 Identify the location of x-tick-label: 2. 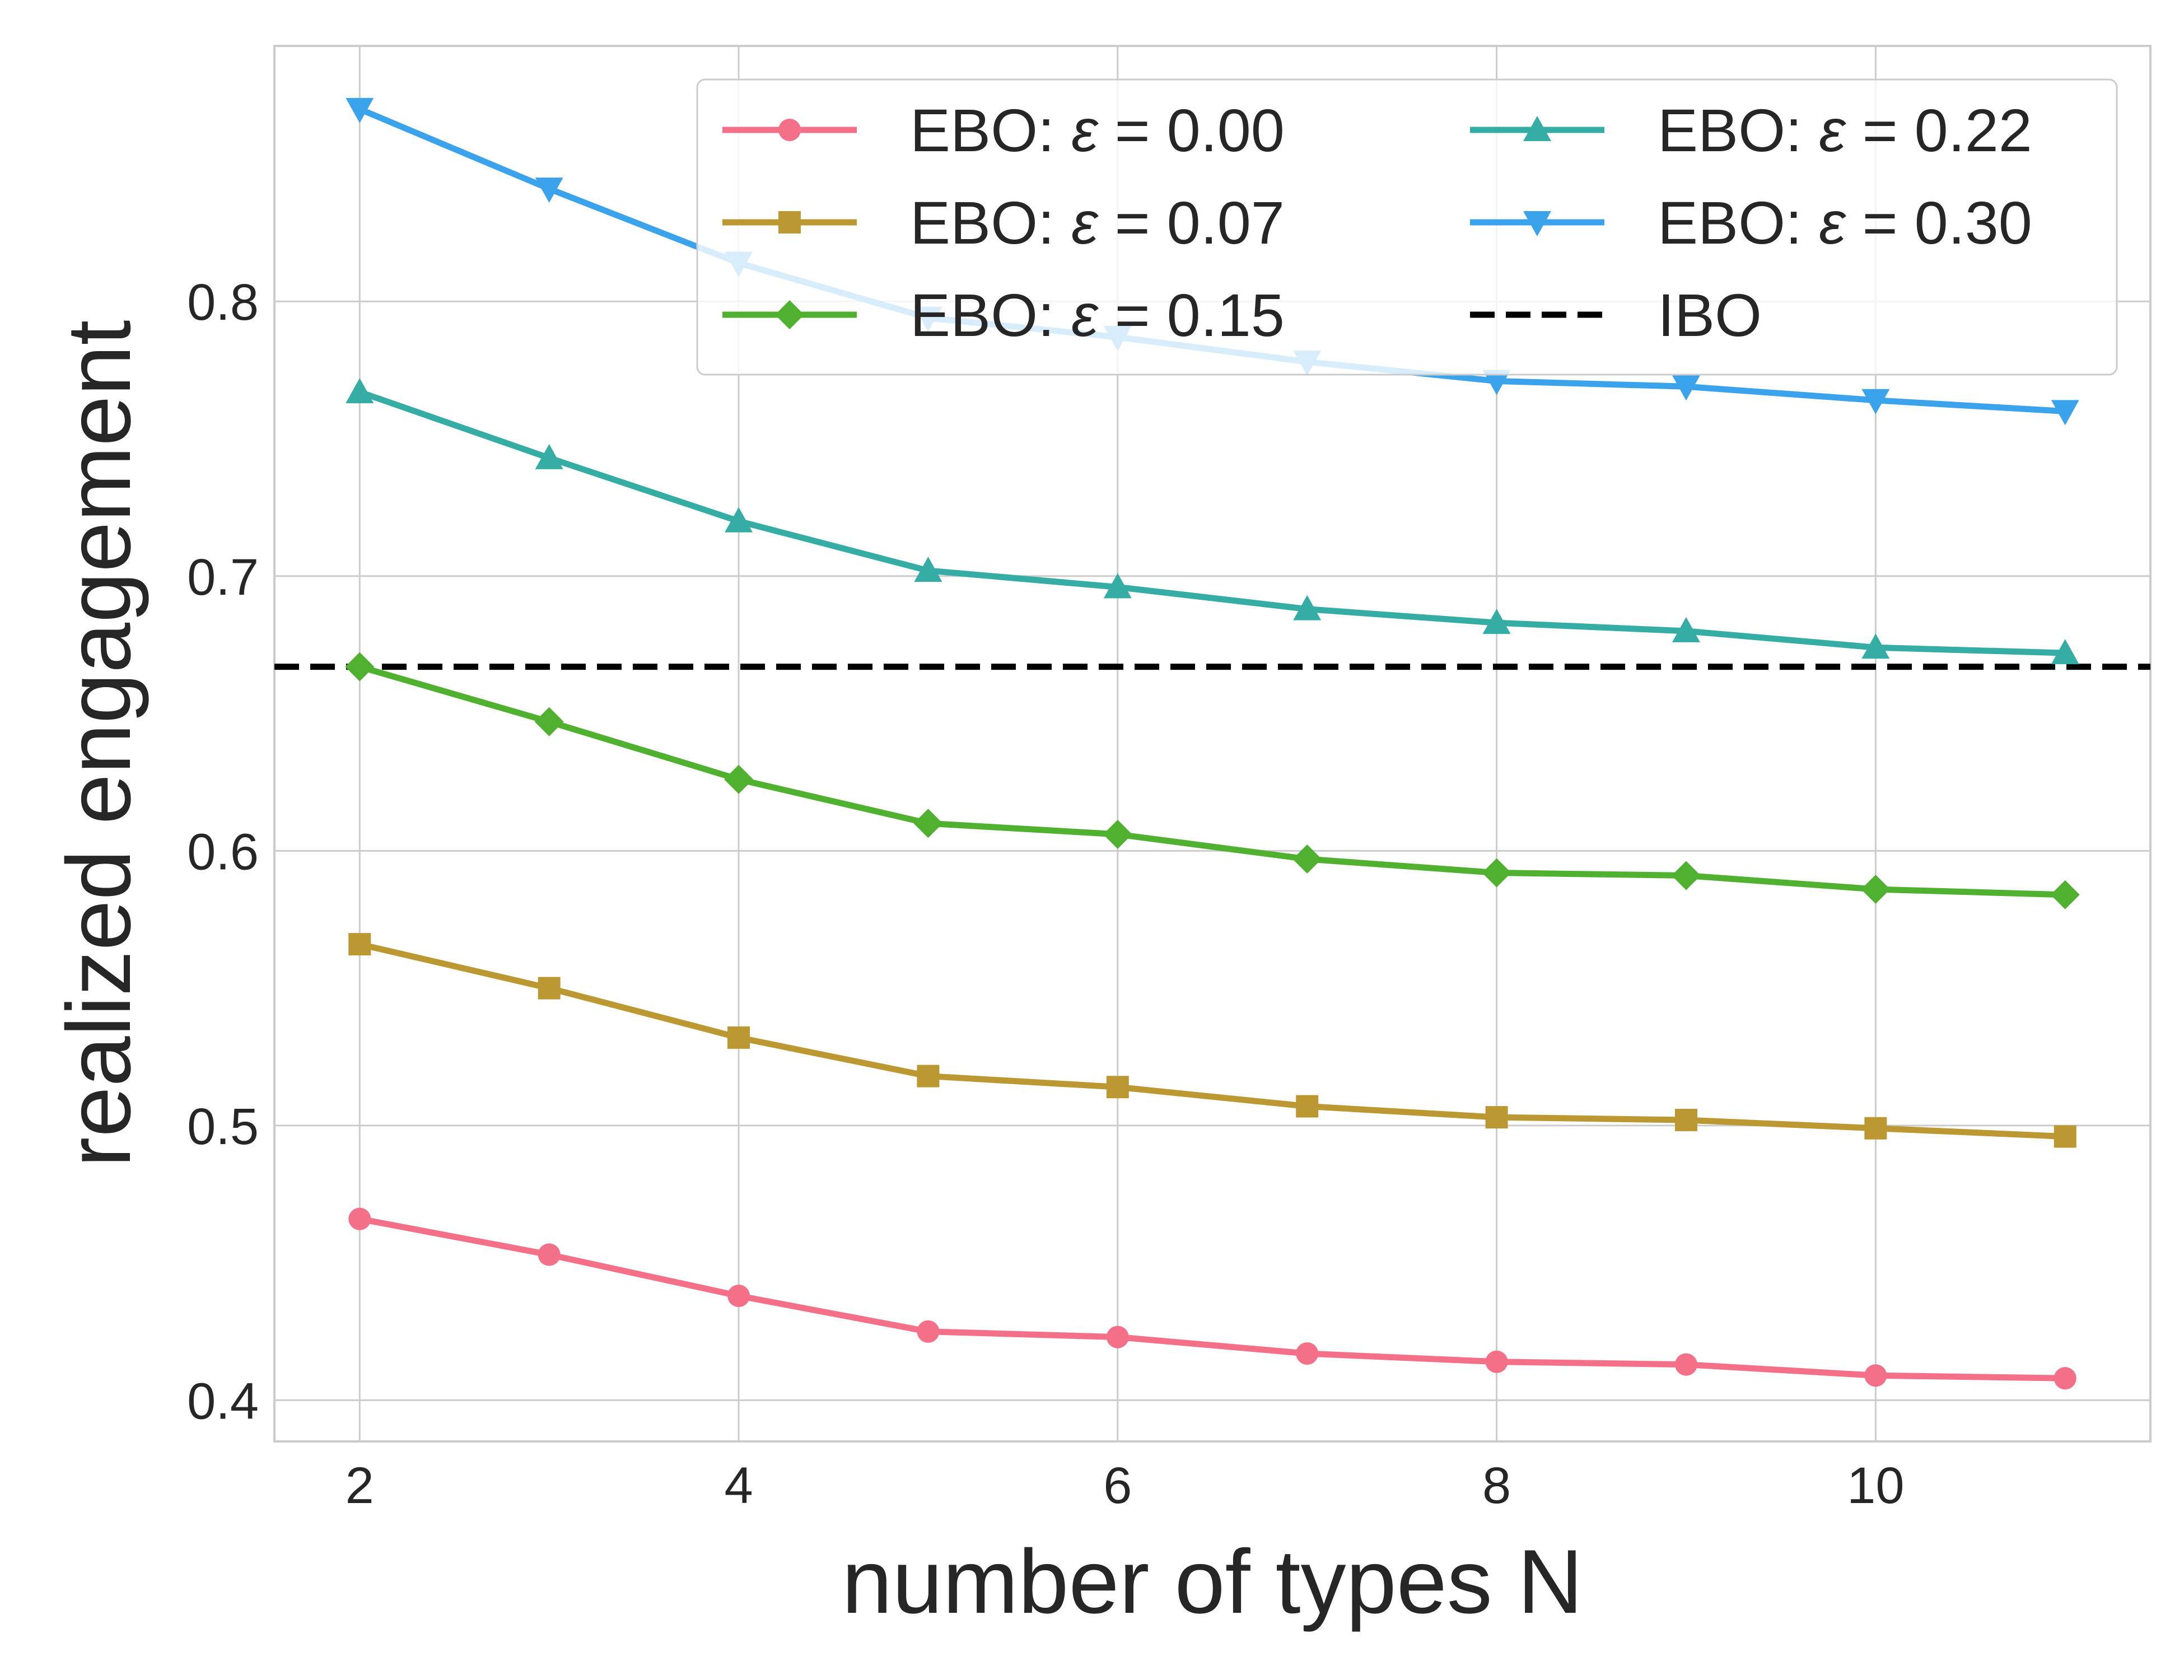
(360, 1486).